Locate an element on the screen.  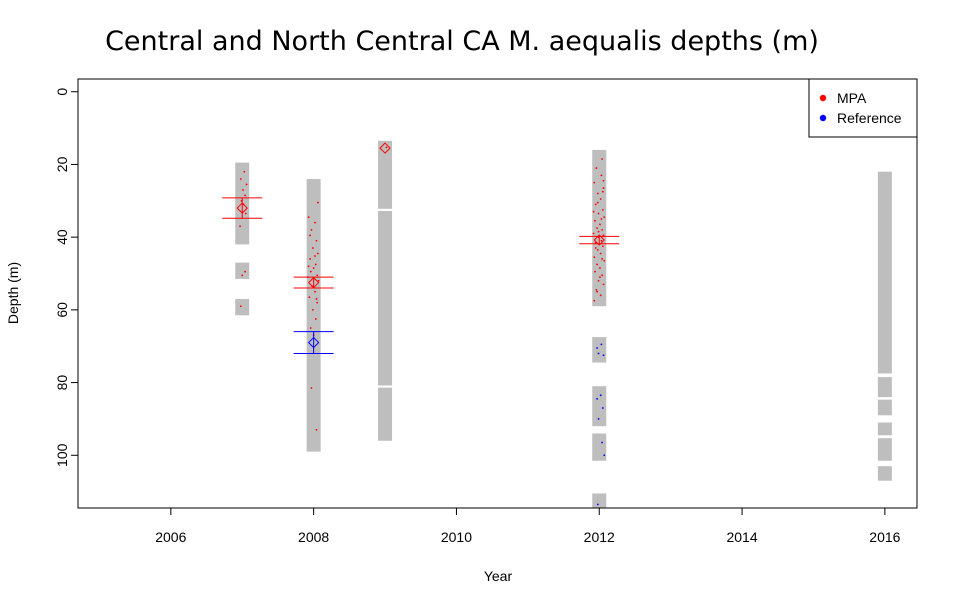
legend-box is located at coordinates (863, 108).